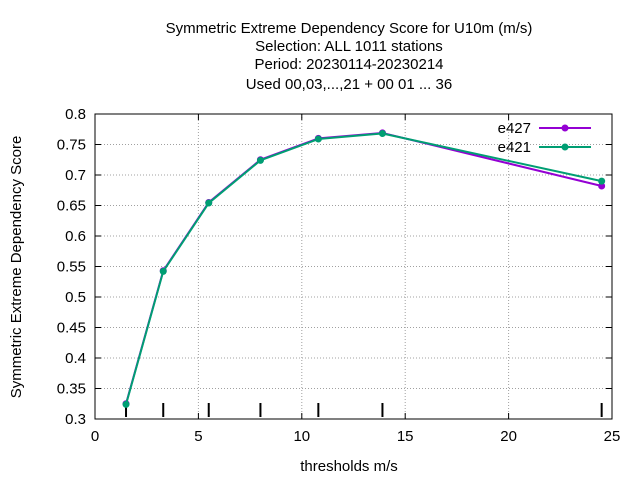 The height and width of the screenshot is (480, 640). What do you see at coordinates (75, 114) in the screenshot?
I see `y-tick-label: 0.8` at bounding box center [75, 114].